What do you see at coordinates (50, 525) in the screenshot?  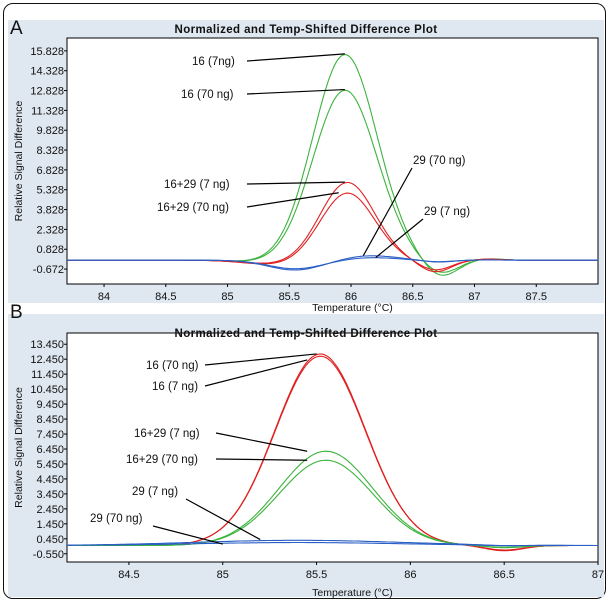 I see `y-tick-label: 1.450` at bounding box center [50, 525].